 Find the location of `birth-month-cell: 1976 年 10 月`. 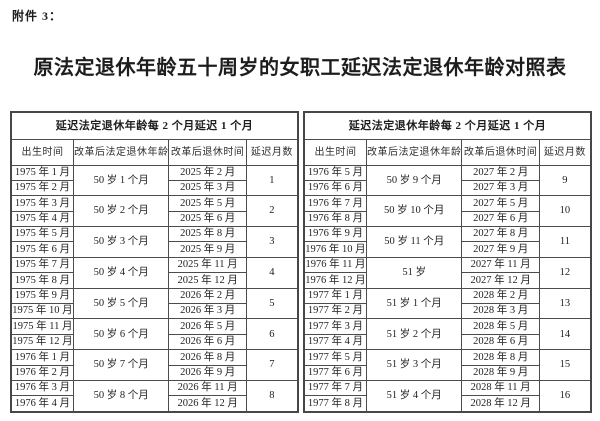

birth-month-cell: 1976 年 10 月 is located at coordinates (335, 249).